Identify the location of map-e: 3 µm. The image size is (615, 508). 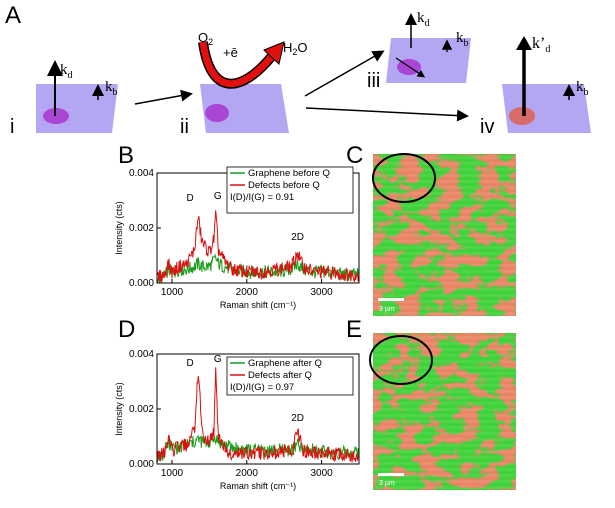
(442, 411).